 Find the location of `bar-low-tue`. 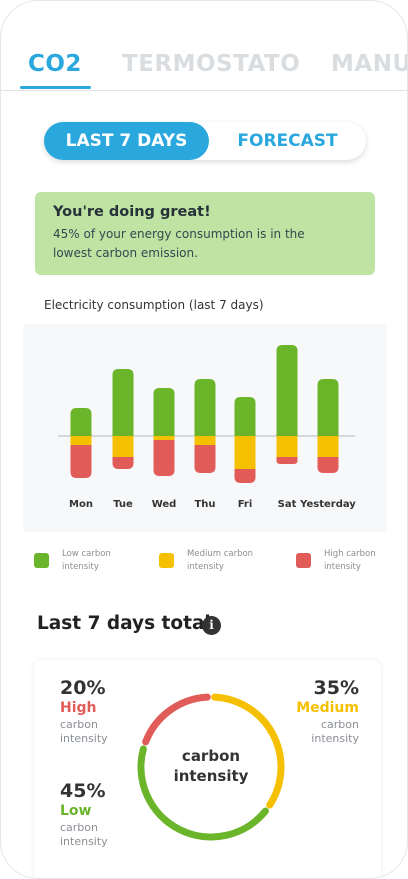

bar-low-tue is located at coordinates (123, 402).